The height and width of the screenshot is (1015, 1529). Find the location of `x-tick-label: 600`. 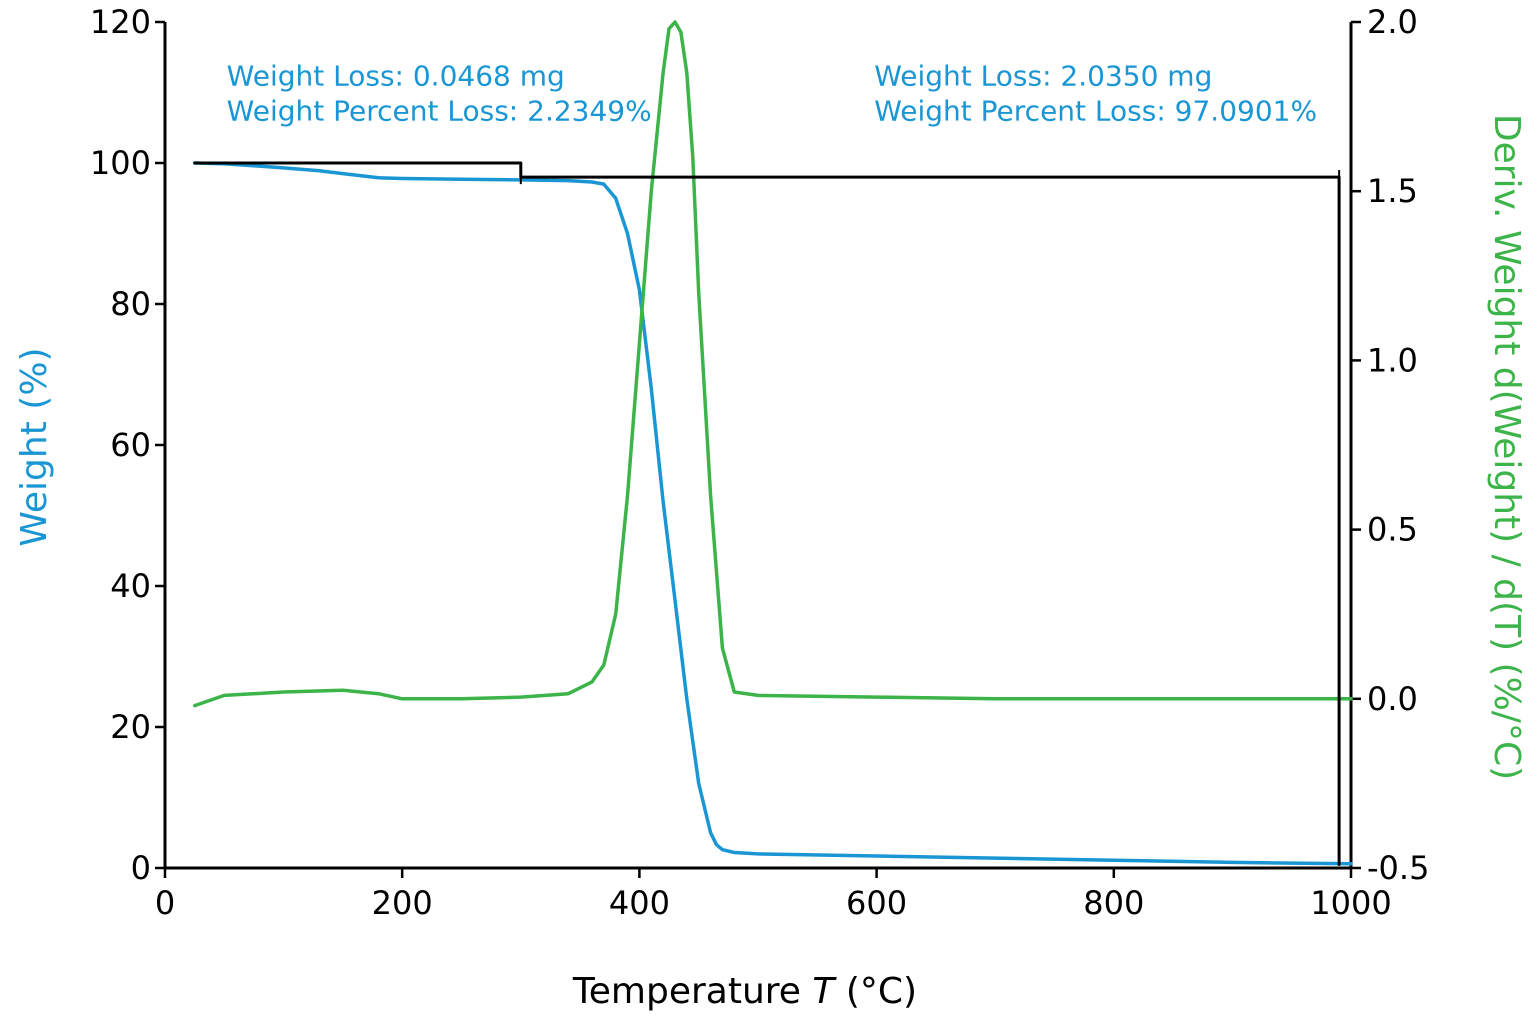

x-tick-label: 600 is located at coordinates (876, 903).